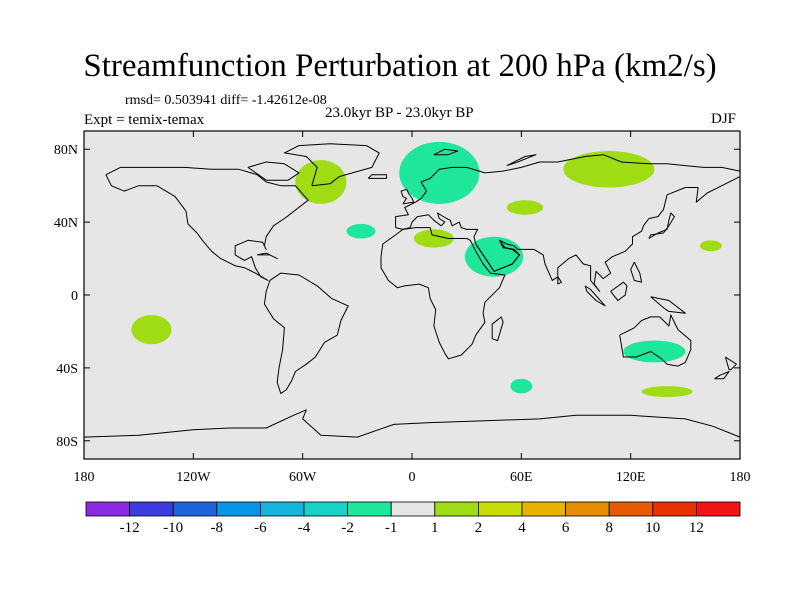  I want to click on coastline-antarctica, so click(412, 423).